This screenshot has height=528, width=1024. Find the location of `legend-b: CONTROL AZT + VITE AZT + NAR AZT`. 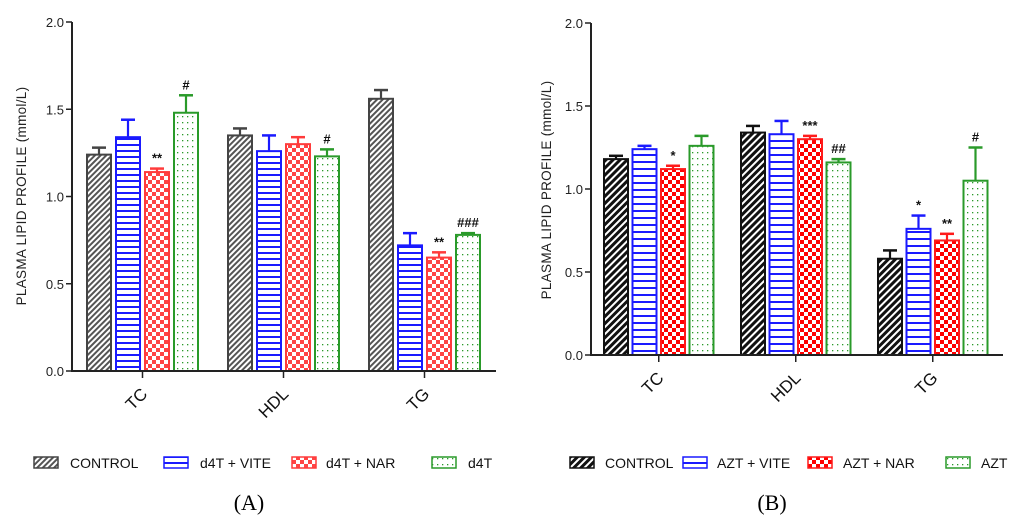

legend-b: CONTROL AZT + VITE AZT + NAR AZT is located at coordinates (788, 463).